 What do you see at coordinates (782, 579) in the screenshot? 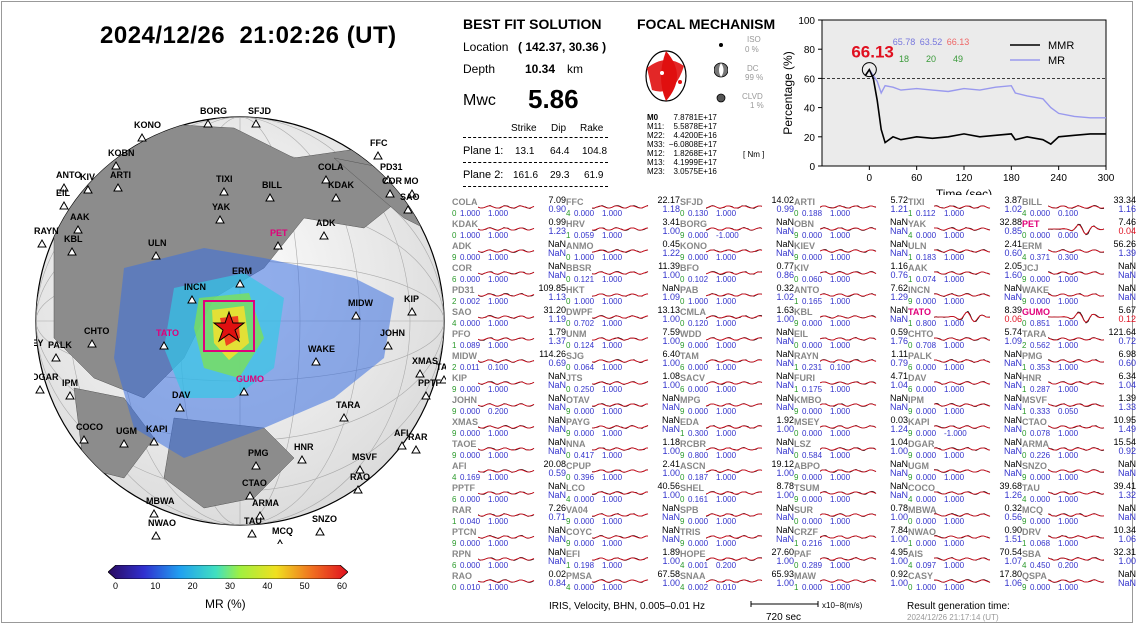
I see `waveform-values: 65.93 1.00` at bounding box center [782, 579].